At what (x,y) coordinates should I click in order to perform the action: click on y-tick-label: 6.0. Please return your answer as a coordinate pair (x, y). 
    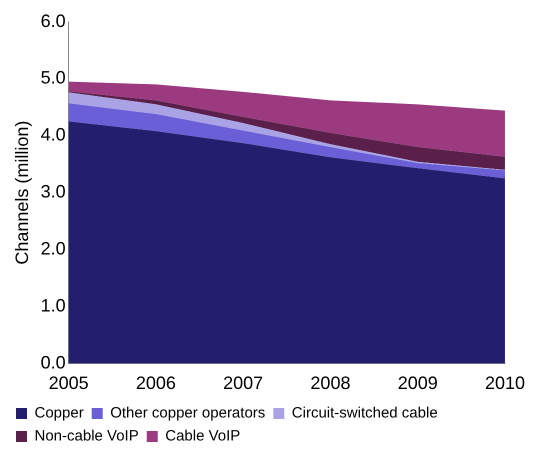
    Looking at the image, I should click on (53, 20).